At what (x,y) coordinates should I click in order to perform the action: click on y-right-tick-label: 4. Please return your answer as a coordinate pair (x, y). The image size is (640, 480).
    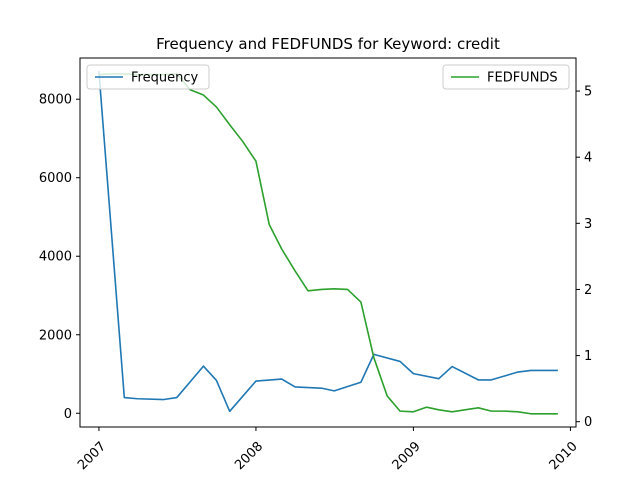
    Looking at the image, I should click on (588, 158).